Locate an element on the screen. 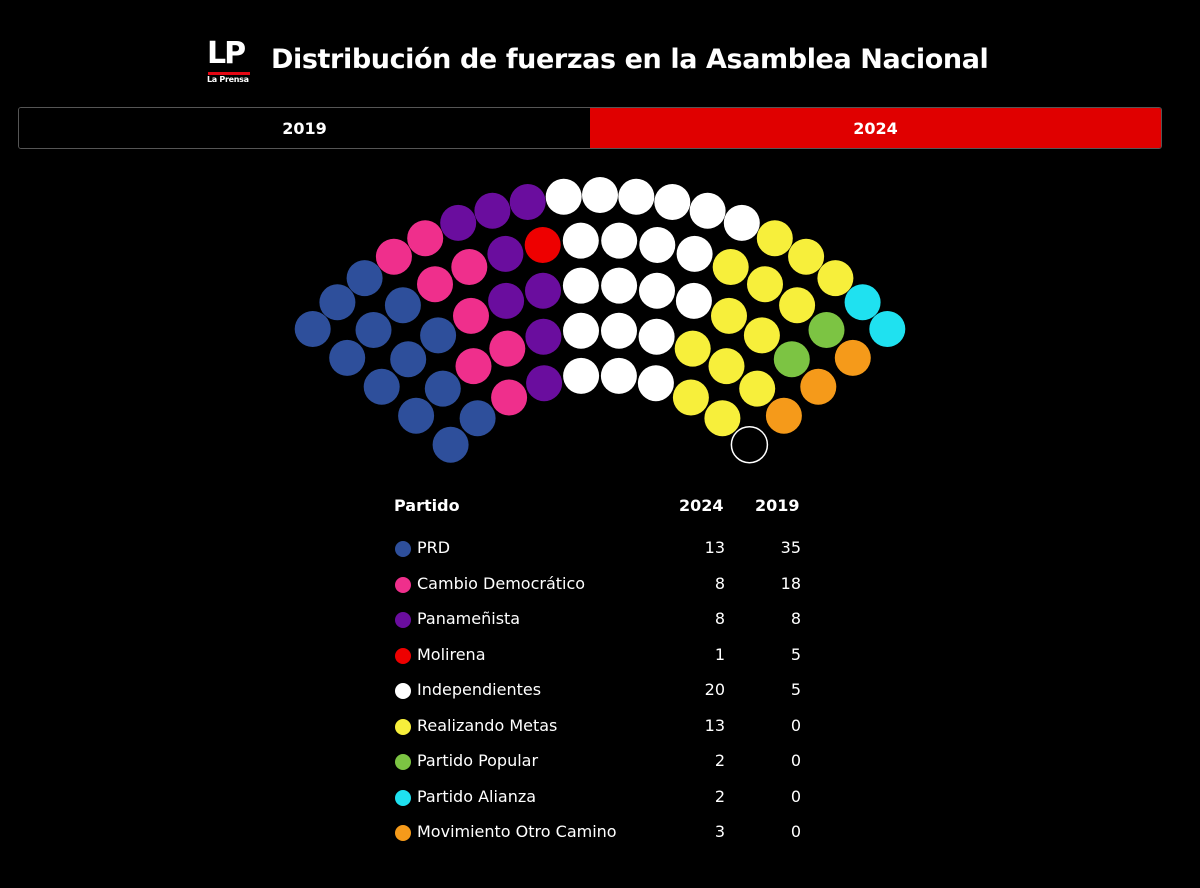  legend-row: Partido Popular 2 0 is located at coordinates (604, 767).